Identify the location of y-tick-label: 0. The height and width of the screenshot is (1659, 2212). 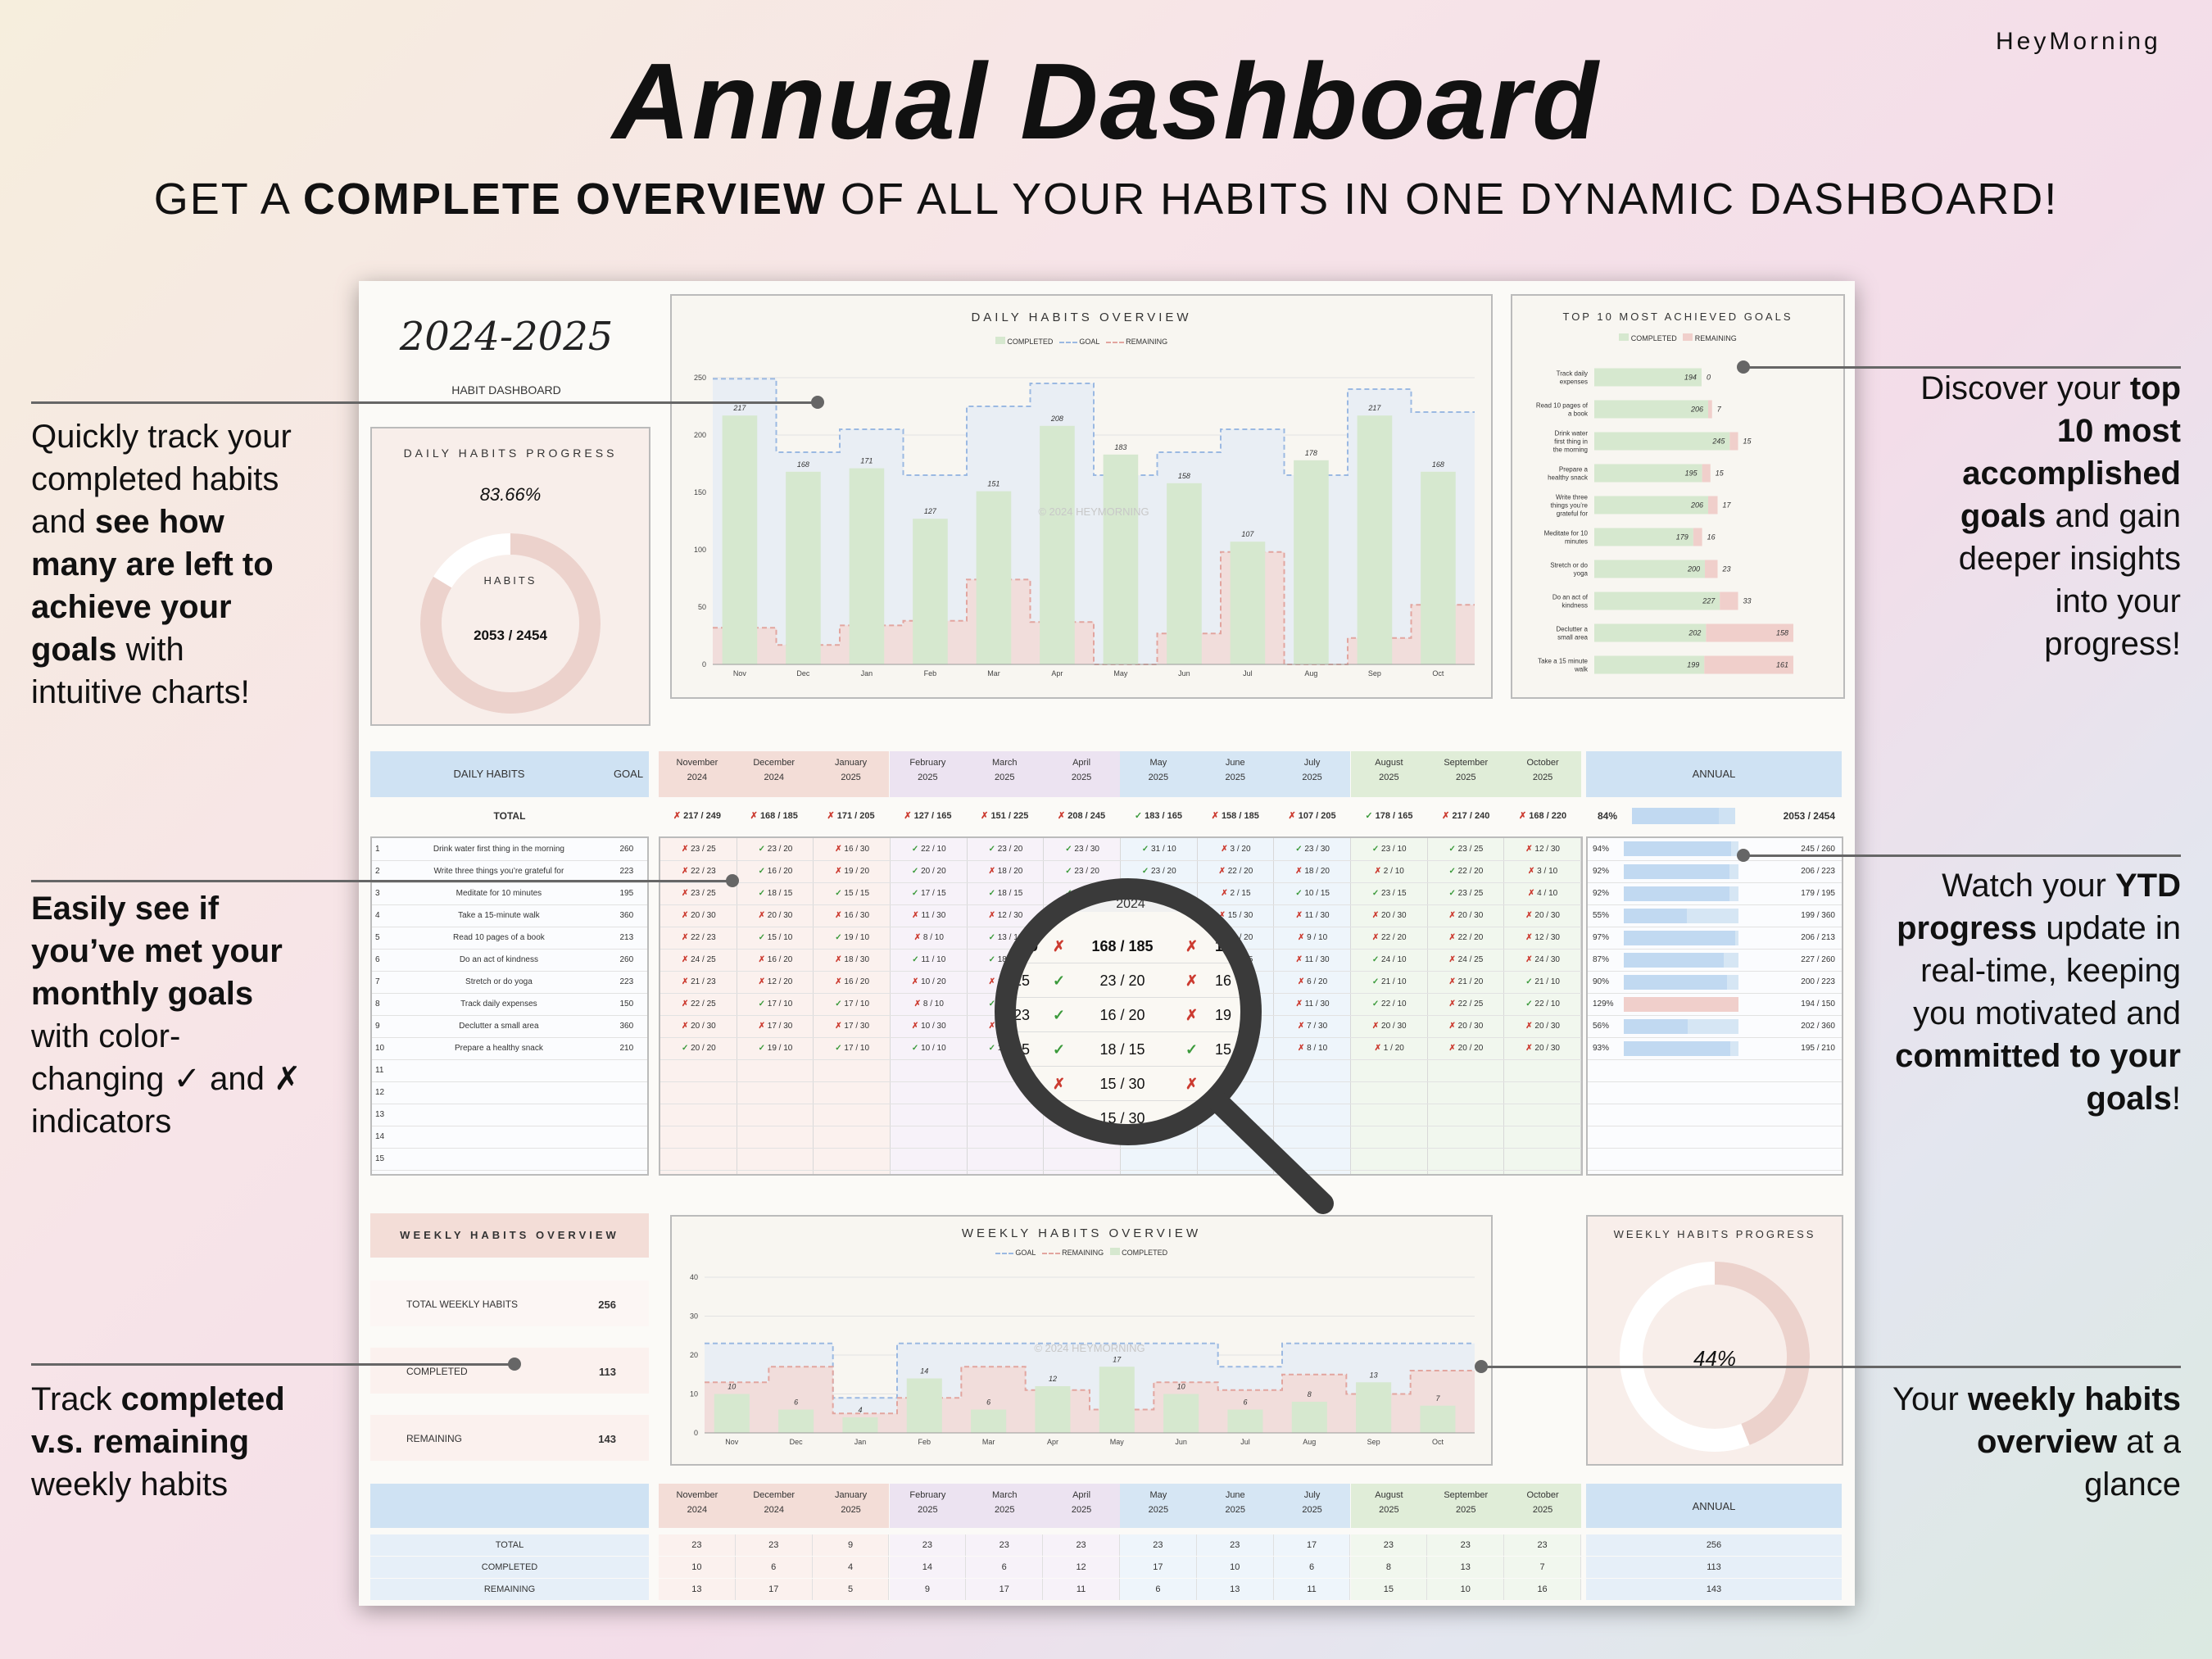
(696, 1433).